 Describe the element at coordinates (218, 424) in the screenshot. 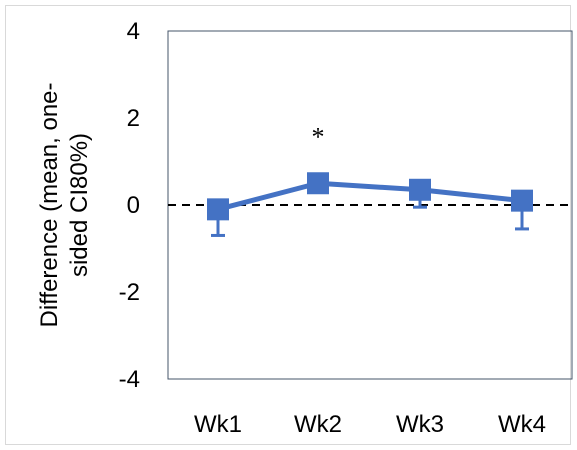

I see `x-tick-label: Wk1` at that location.